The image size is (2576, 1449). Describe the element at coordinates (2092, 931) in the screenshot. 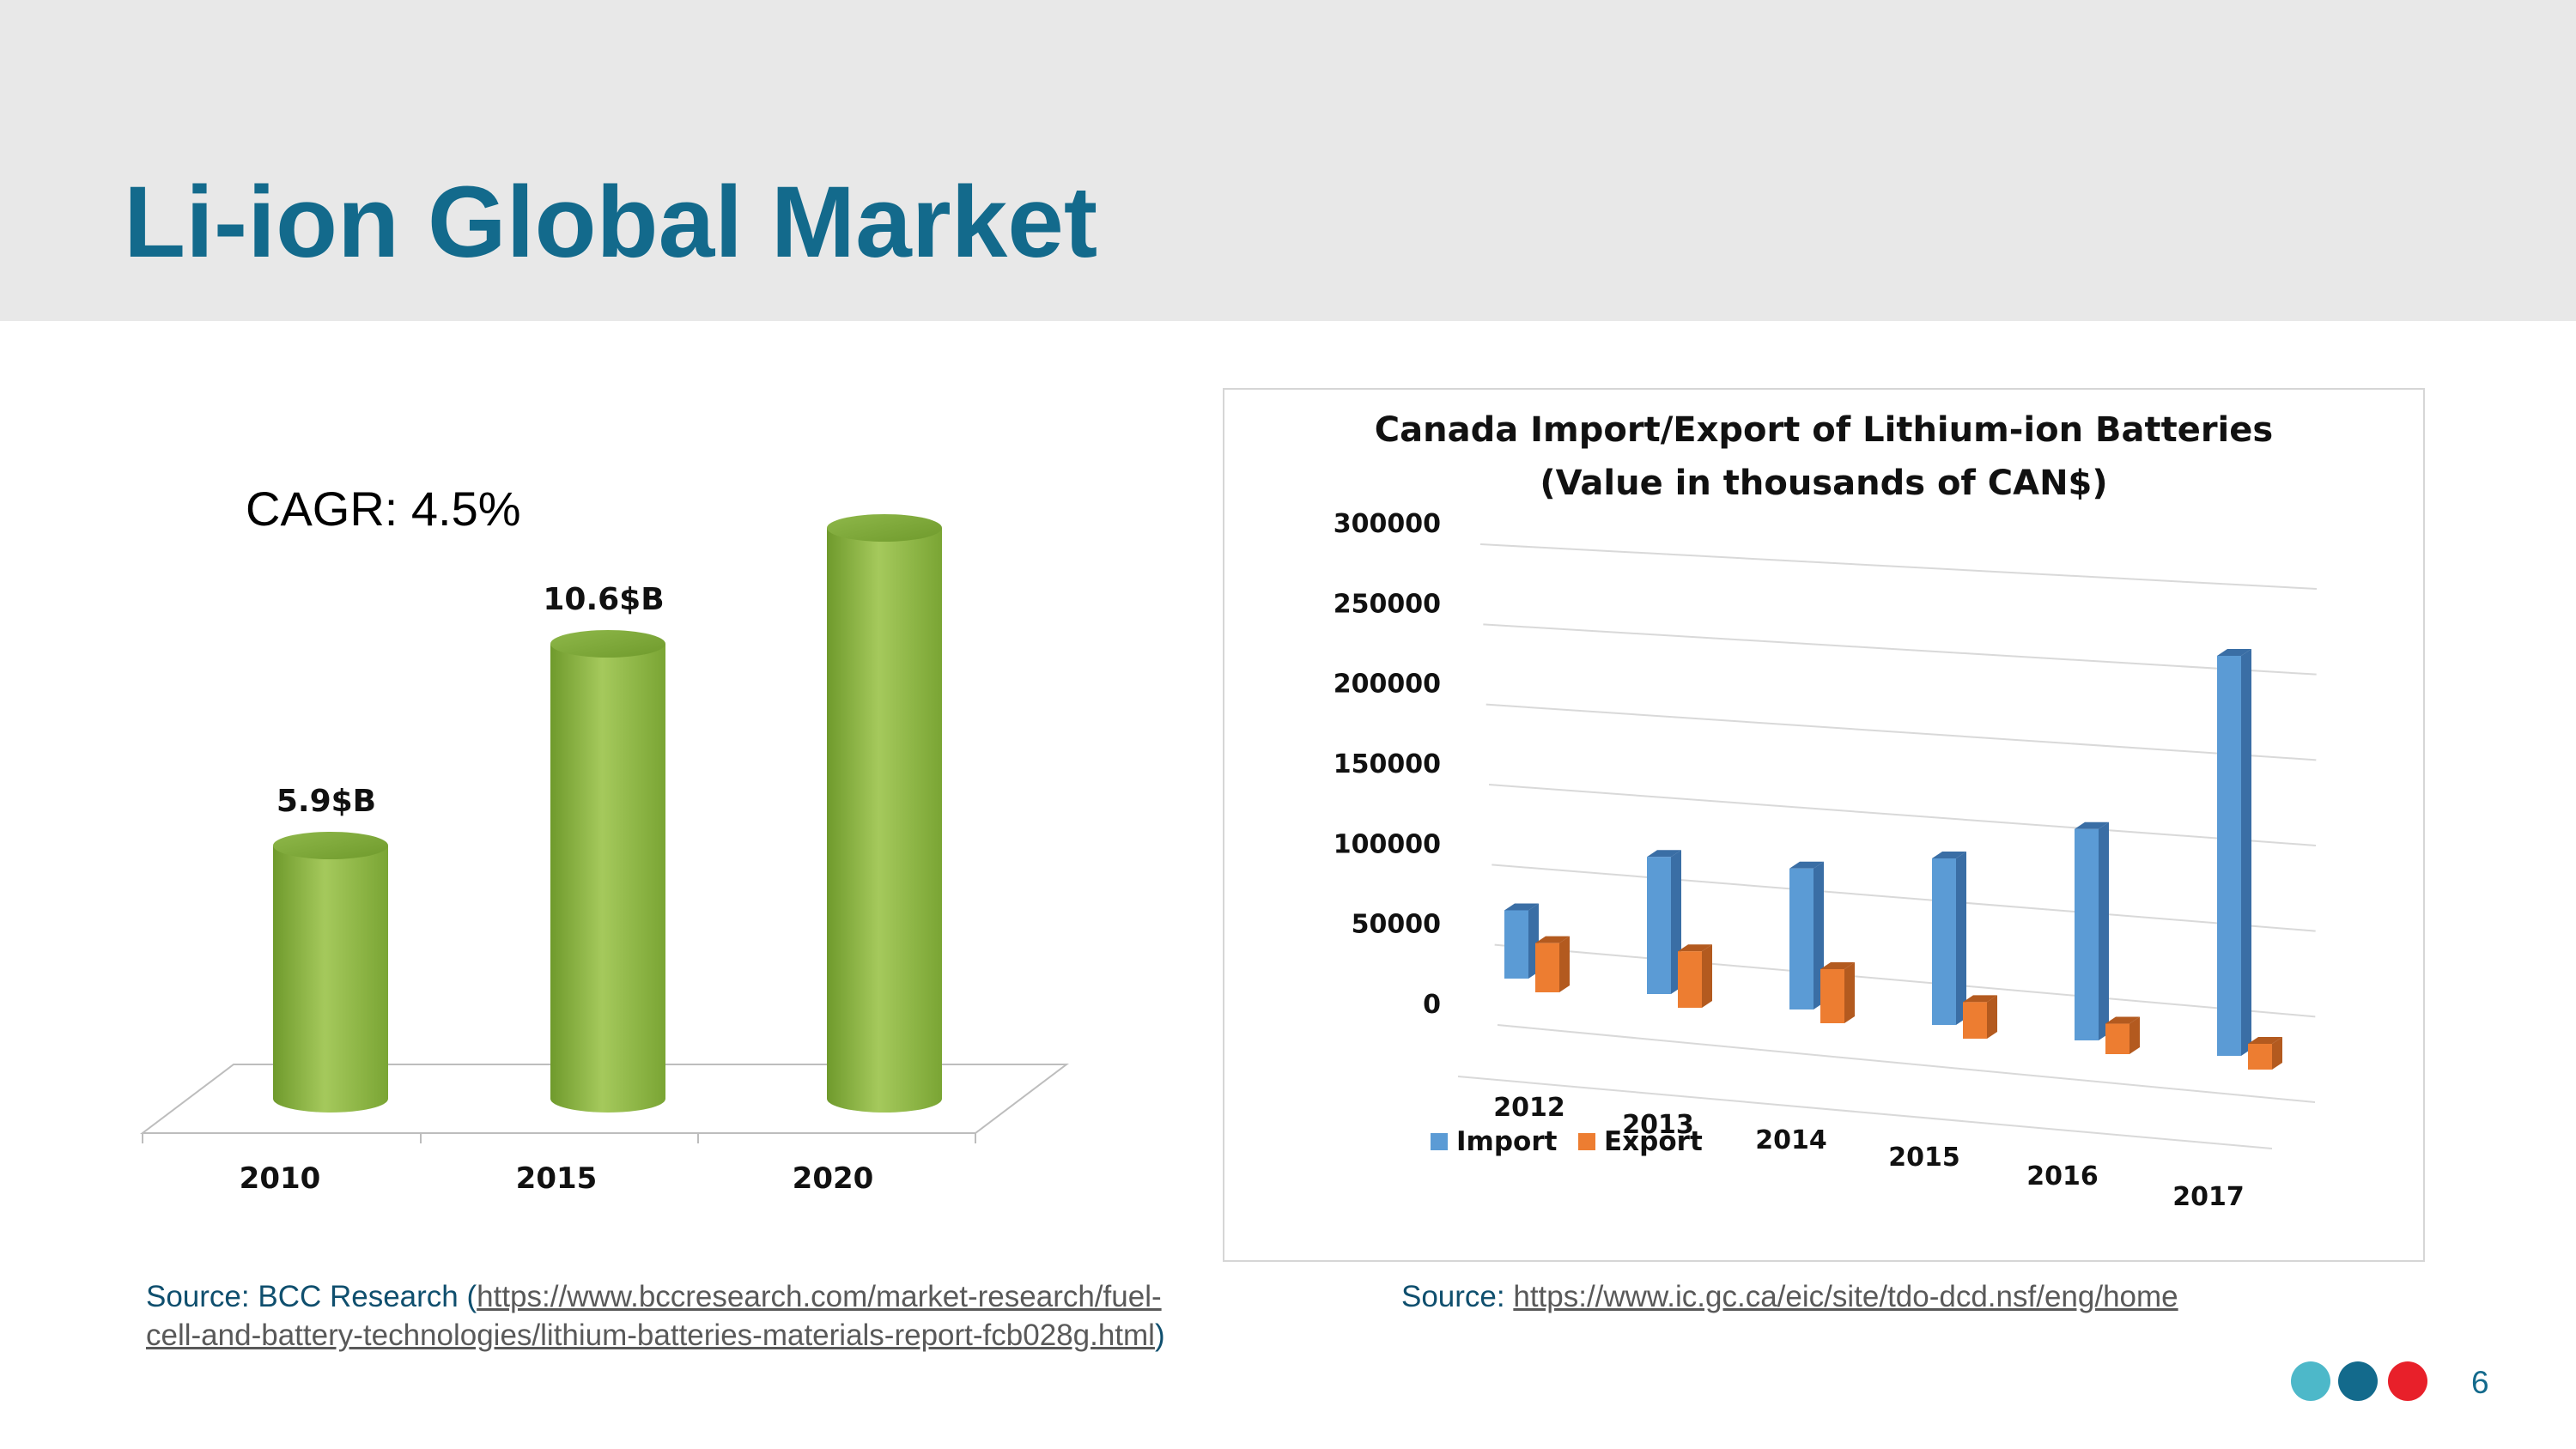

I see `import-bar-2016` at that location.